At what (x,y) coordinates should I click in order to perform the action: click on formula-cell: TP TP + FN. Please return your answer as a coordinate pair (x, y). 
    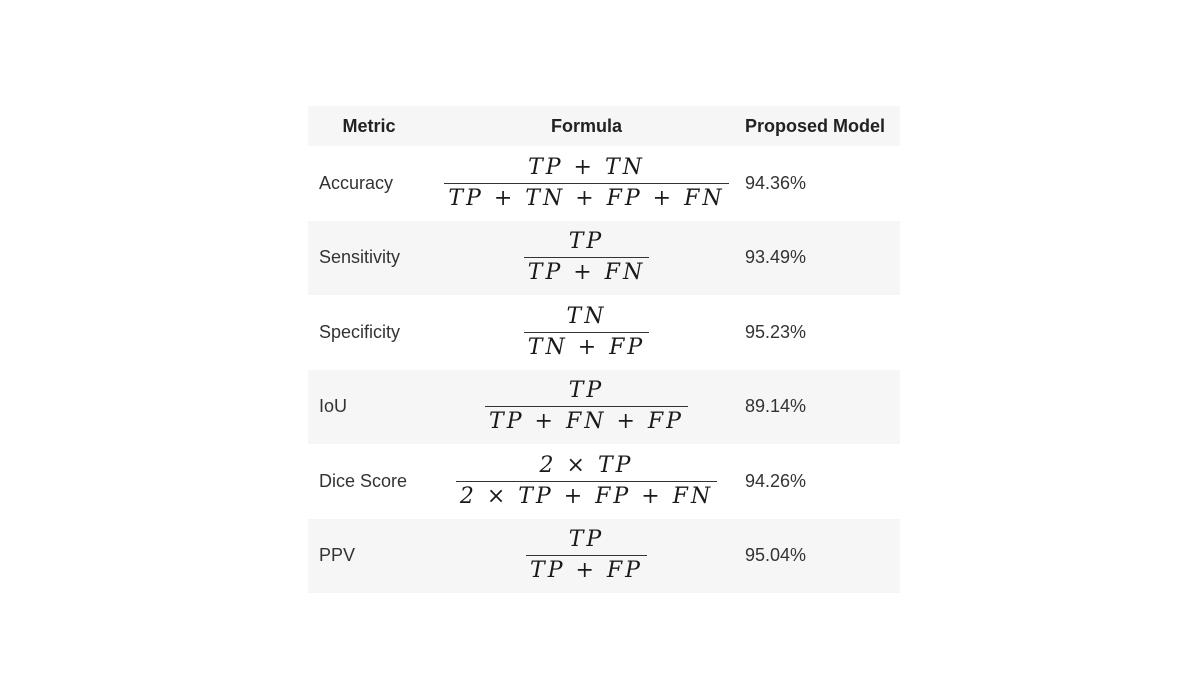
    Looking at the image, I should click on (586, 258).